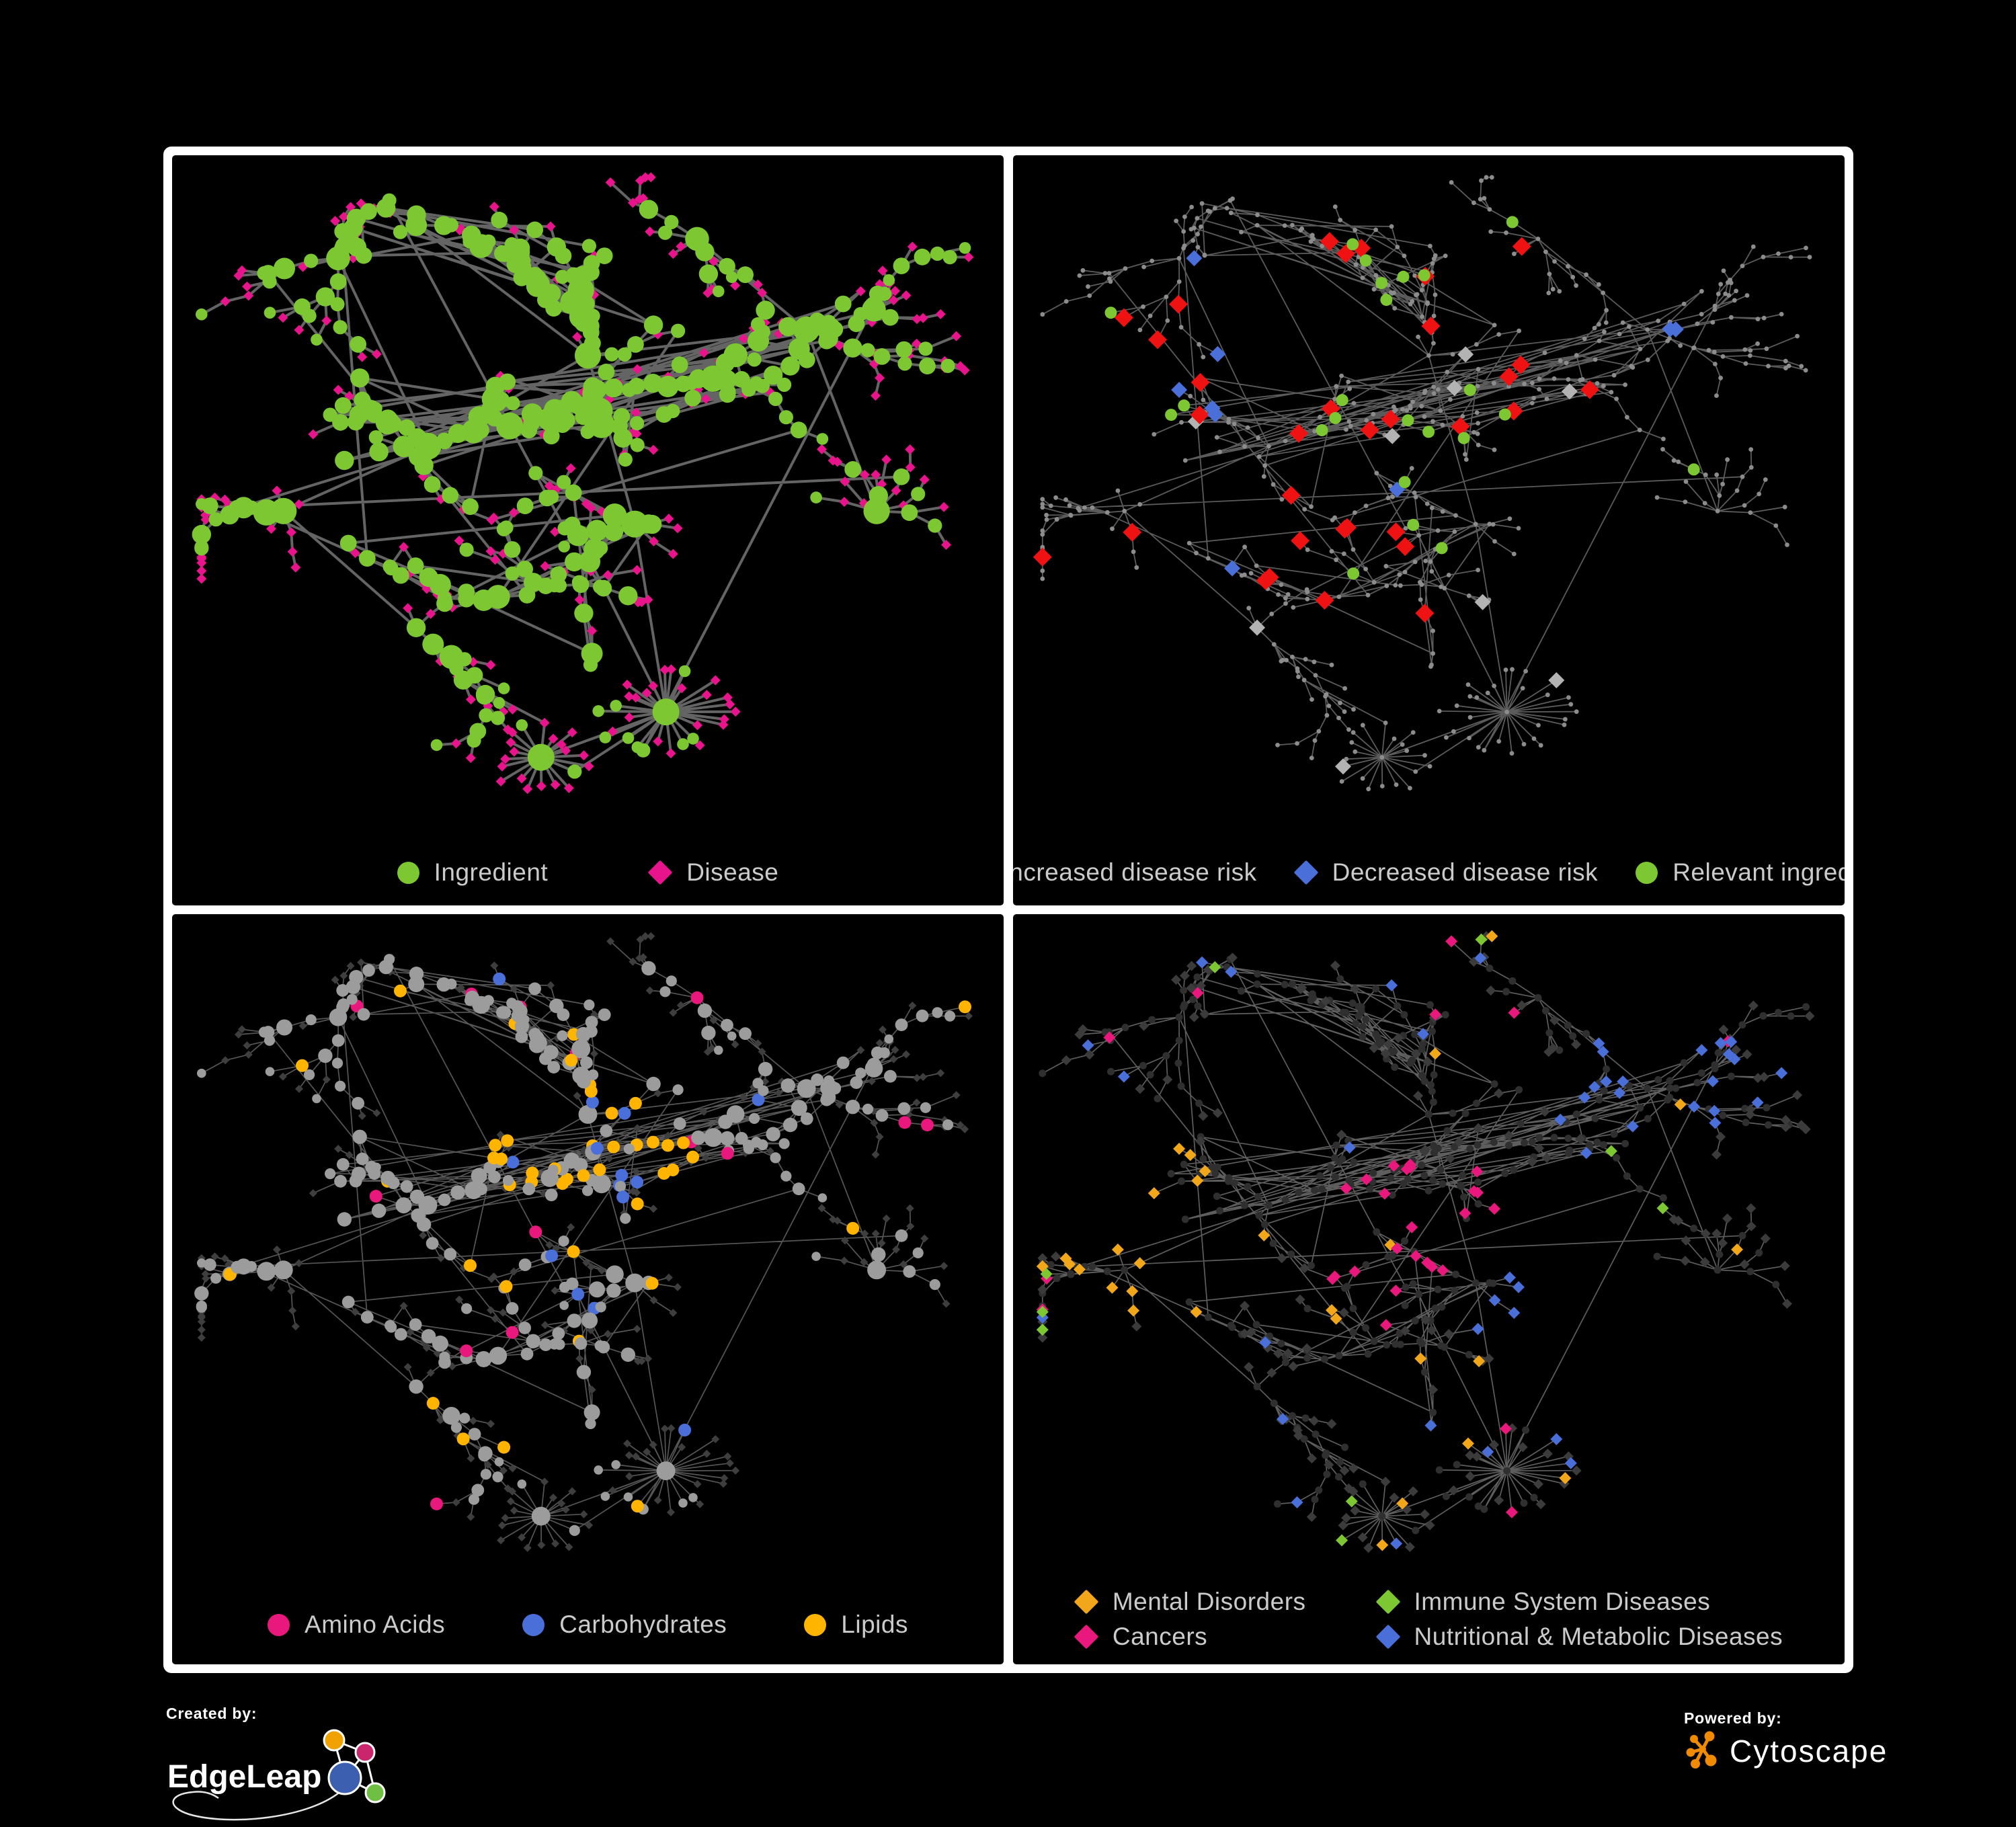  I want to click on edgeleap-branding: Created by: EdgeLeap, so click(314, 1766).